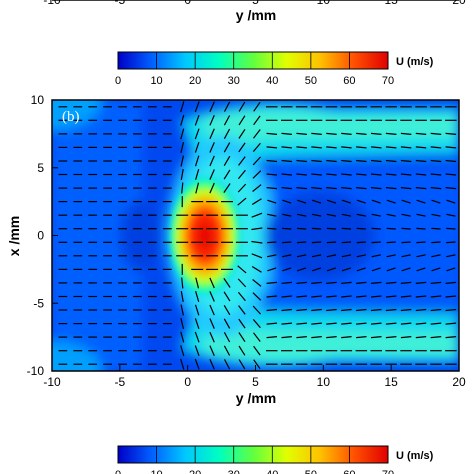 The image size is (474, 474). I want to click on x-tick-label: 0, so click(187, 382).